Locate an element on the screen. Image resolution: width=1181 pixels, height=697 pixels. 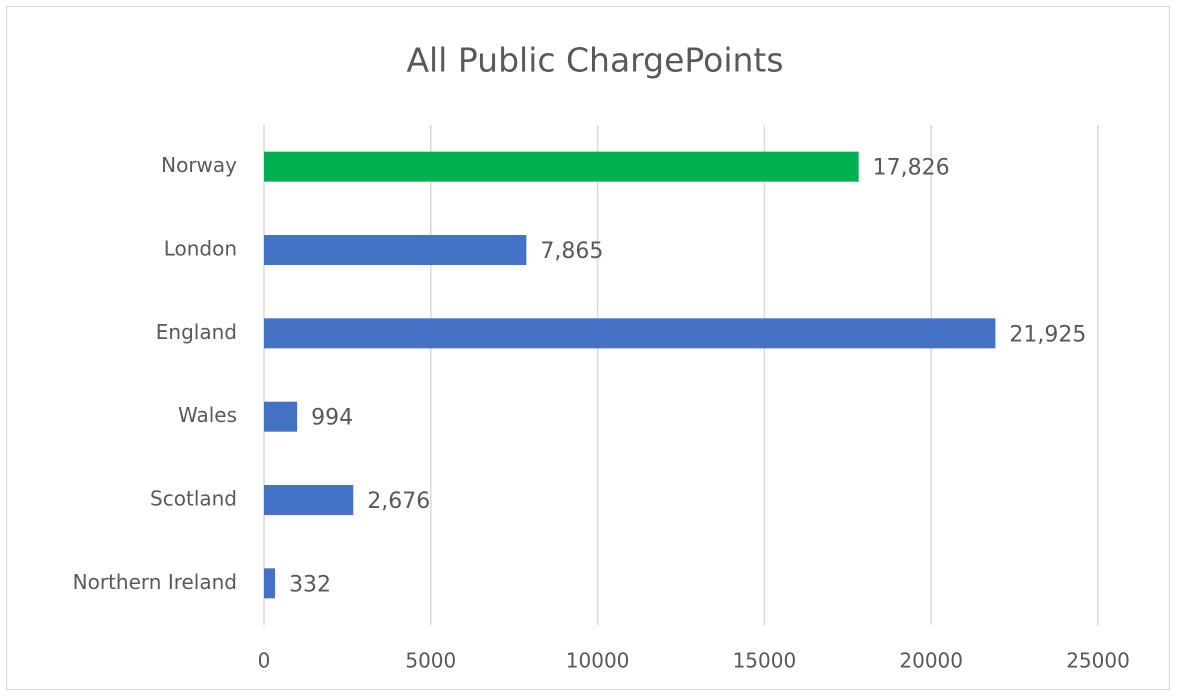
chart-title: All Public ChargePoints is located at coordinates (594, 60).